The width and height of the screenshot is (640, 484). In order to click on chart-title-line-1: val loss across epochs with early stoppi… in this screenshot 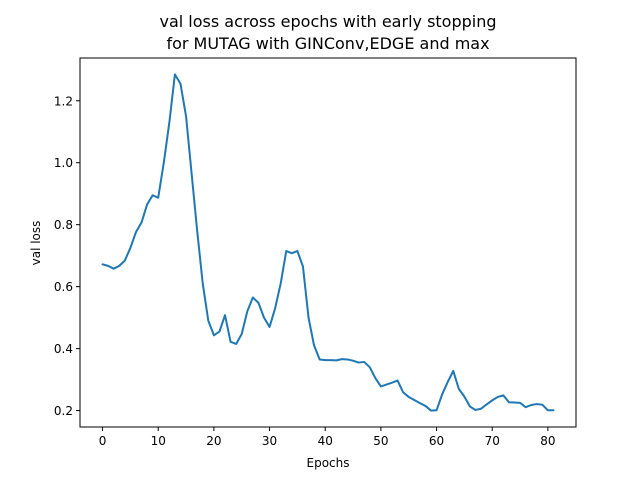, I will do `click(327, 21)`.